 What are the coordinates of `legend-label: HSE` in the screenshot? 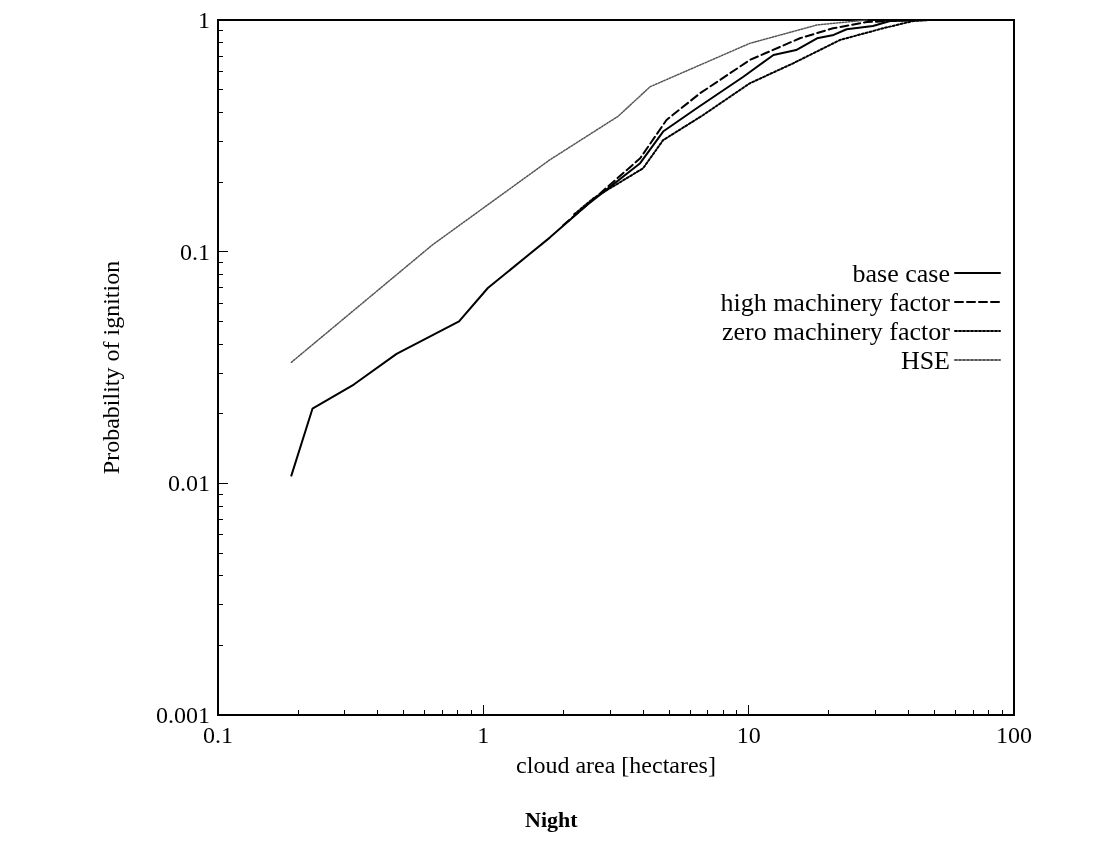 It's located at (925, 360).